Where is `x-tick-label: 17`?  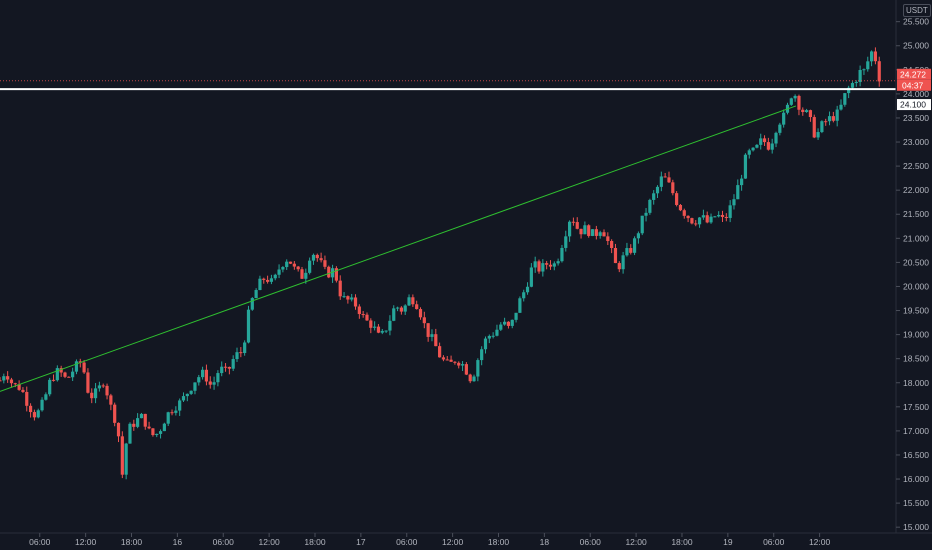 x-tick-label: 17 is located at coordinates (361, 542).